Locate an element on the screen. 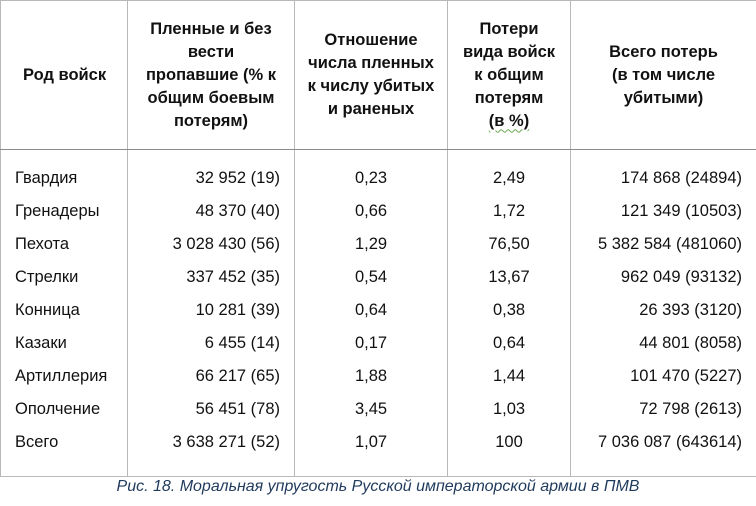  share-cell: 1,44 is located at coordinates (509, 376).